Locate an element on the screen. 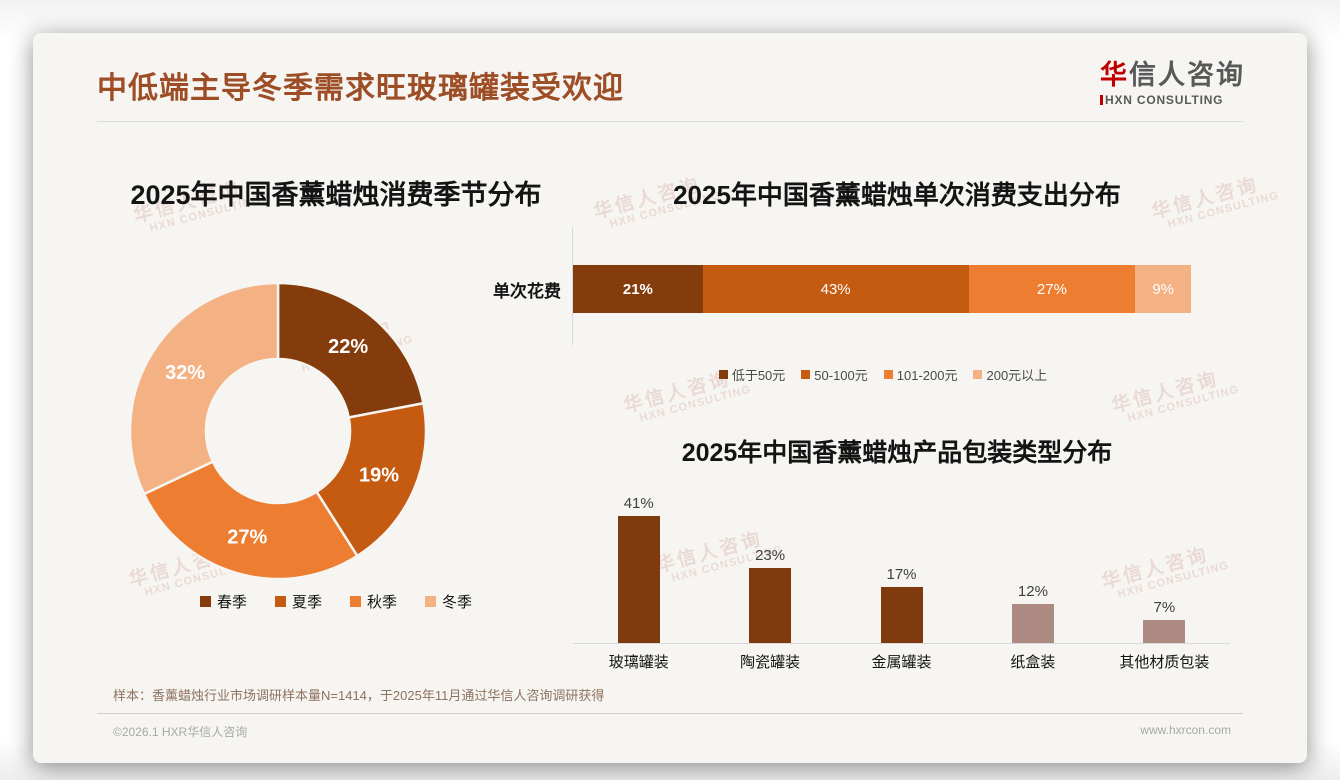 The image size is (1340, 780). donut-slice-夏季 is located at coordinates (371, 479).